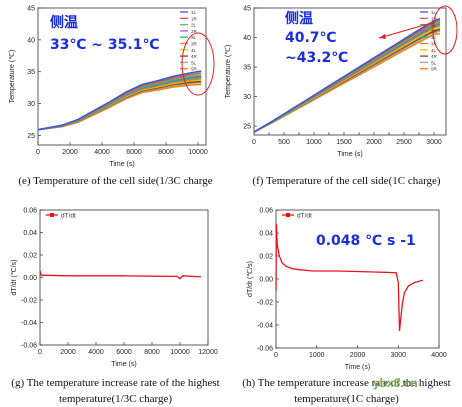  Describe the element at coordinates (134, 152) in the screenshot. I see `chart-e-xtick-label: 6000` at that location.